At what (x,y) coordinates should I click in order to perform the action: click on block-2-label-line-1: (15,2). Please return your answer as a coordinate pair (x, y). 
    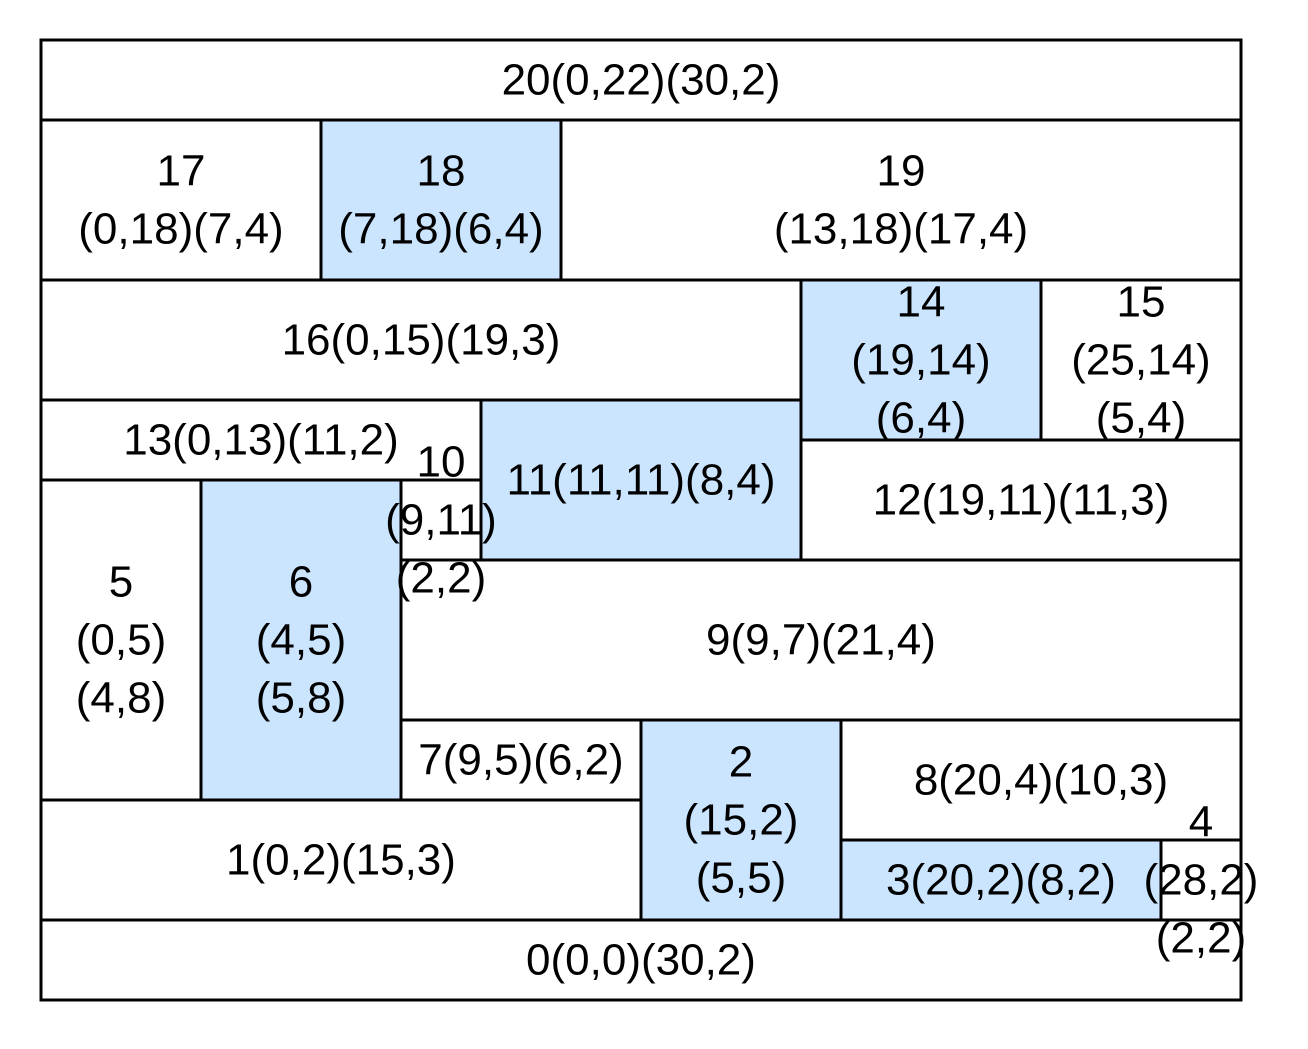
    Looking at the image, I should click on (741, 820).